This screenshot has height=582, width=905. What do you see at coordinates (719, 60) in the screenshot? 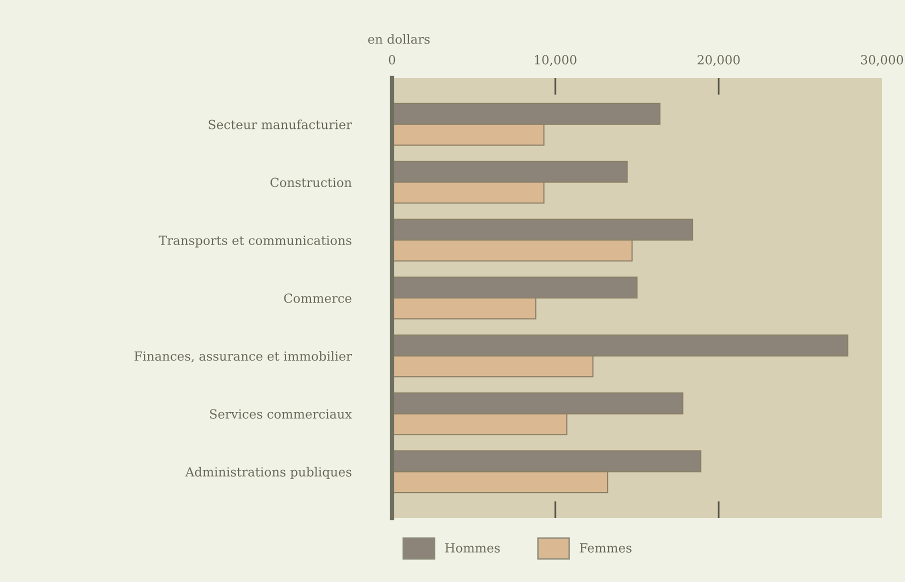
I see `x-tick-label: 20,000` at bounding box center [719, 60].